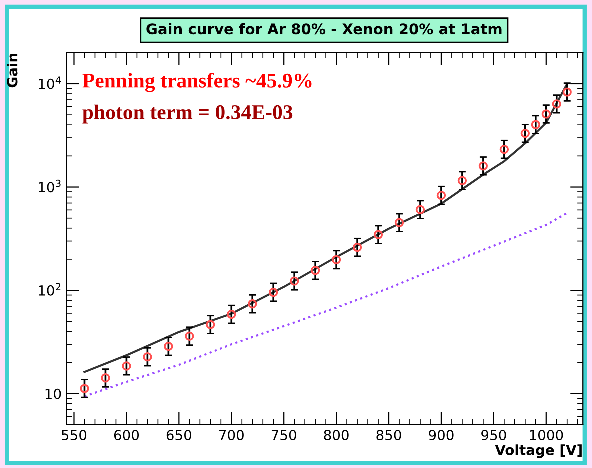  What do you see at coordinates (494, 435) in the screenshot?
I see `x-tick-label: 950` at bounding box center [494, 435].